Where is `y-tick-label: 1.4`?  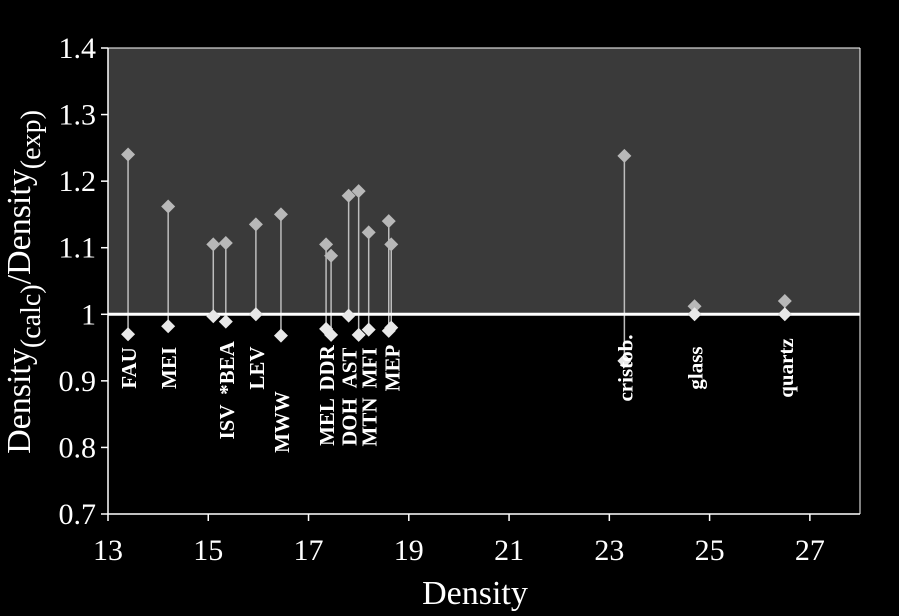
y-tick-label: 1.4 is located at coordinates (78, 48).